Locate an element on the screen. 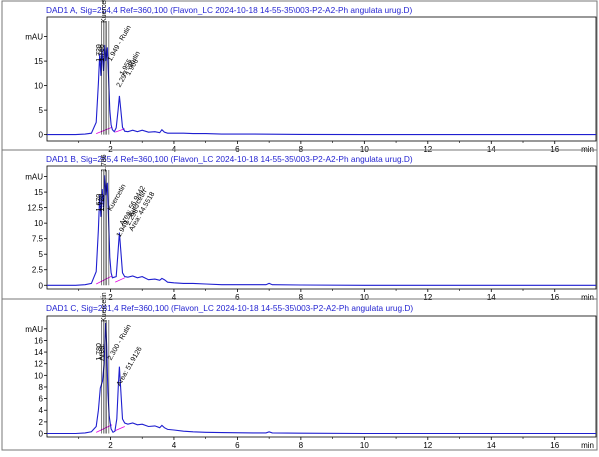 This screenshot has width=599, height=457. y-tick-label: 12.5 is located at coordinates (35, 208).